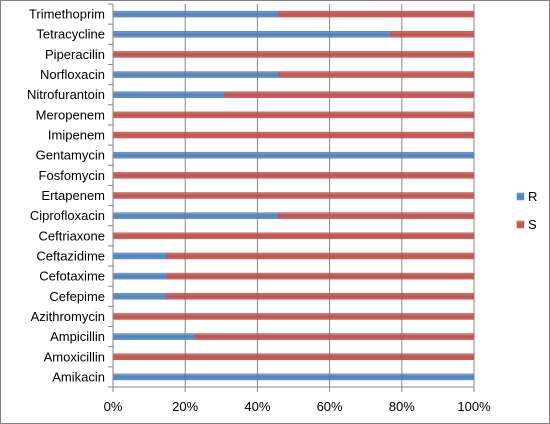  I want to click on bar-r-gentamycin, so click(293, 155).